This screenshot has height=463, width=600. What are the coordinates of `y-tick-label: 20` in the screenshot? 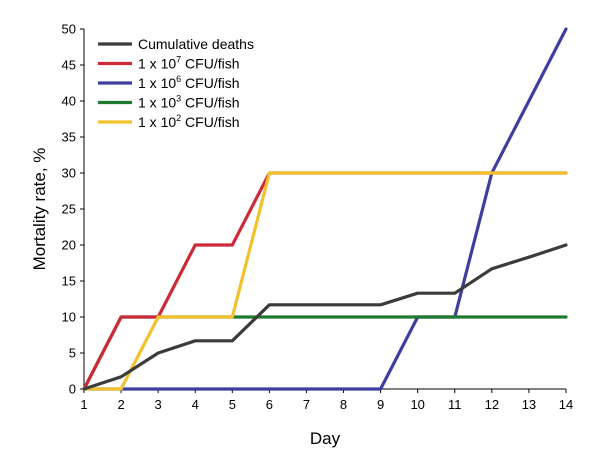 It's located at (69, 245).